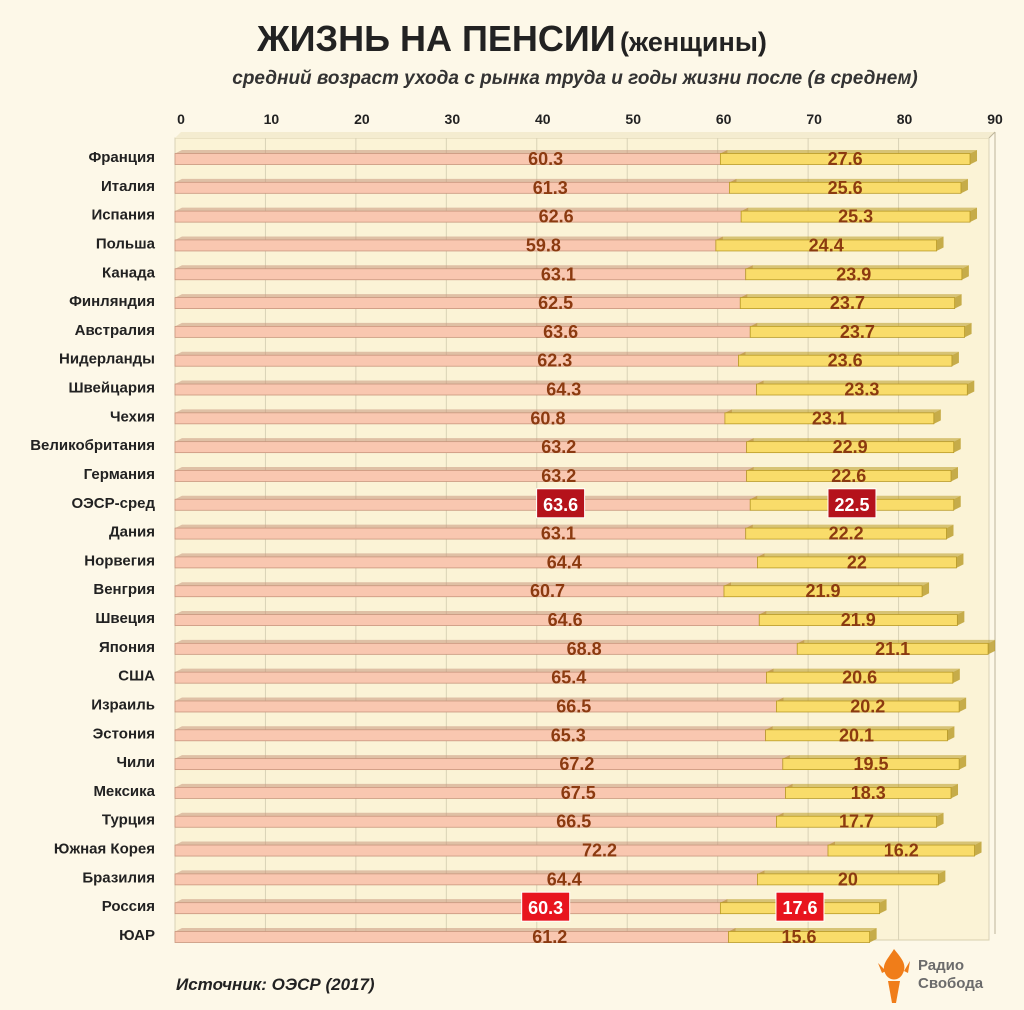 The image size is (1024, 1010). I want to click on age-value-label-badge, so click(561, 503).